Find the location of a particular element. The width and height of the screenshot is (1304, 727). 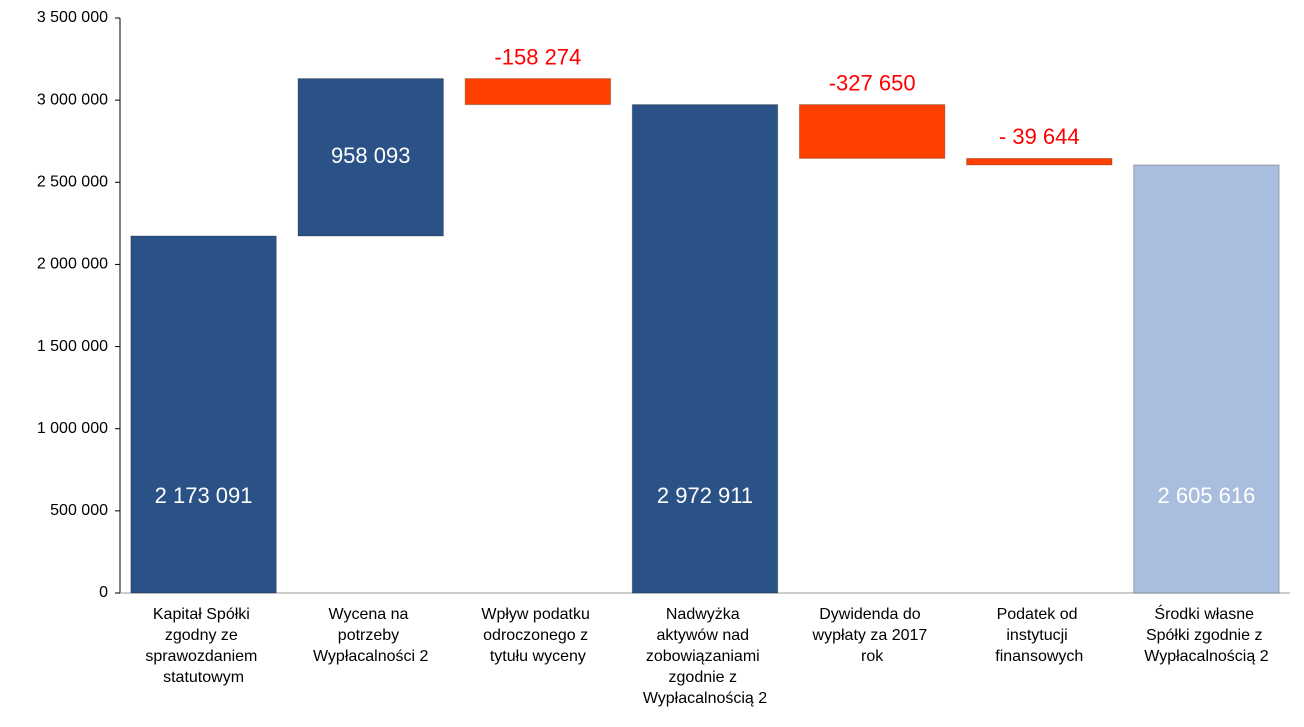

value-label: 2 173 091 is located at coordinates (204, 495).